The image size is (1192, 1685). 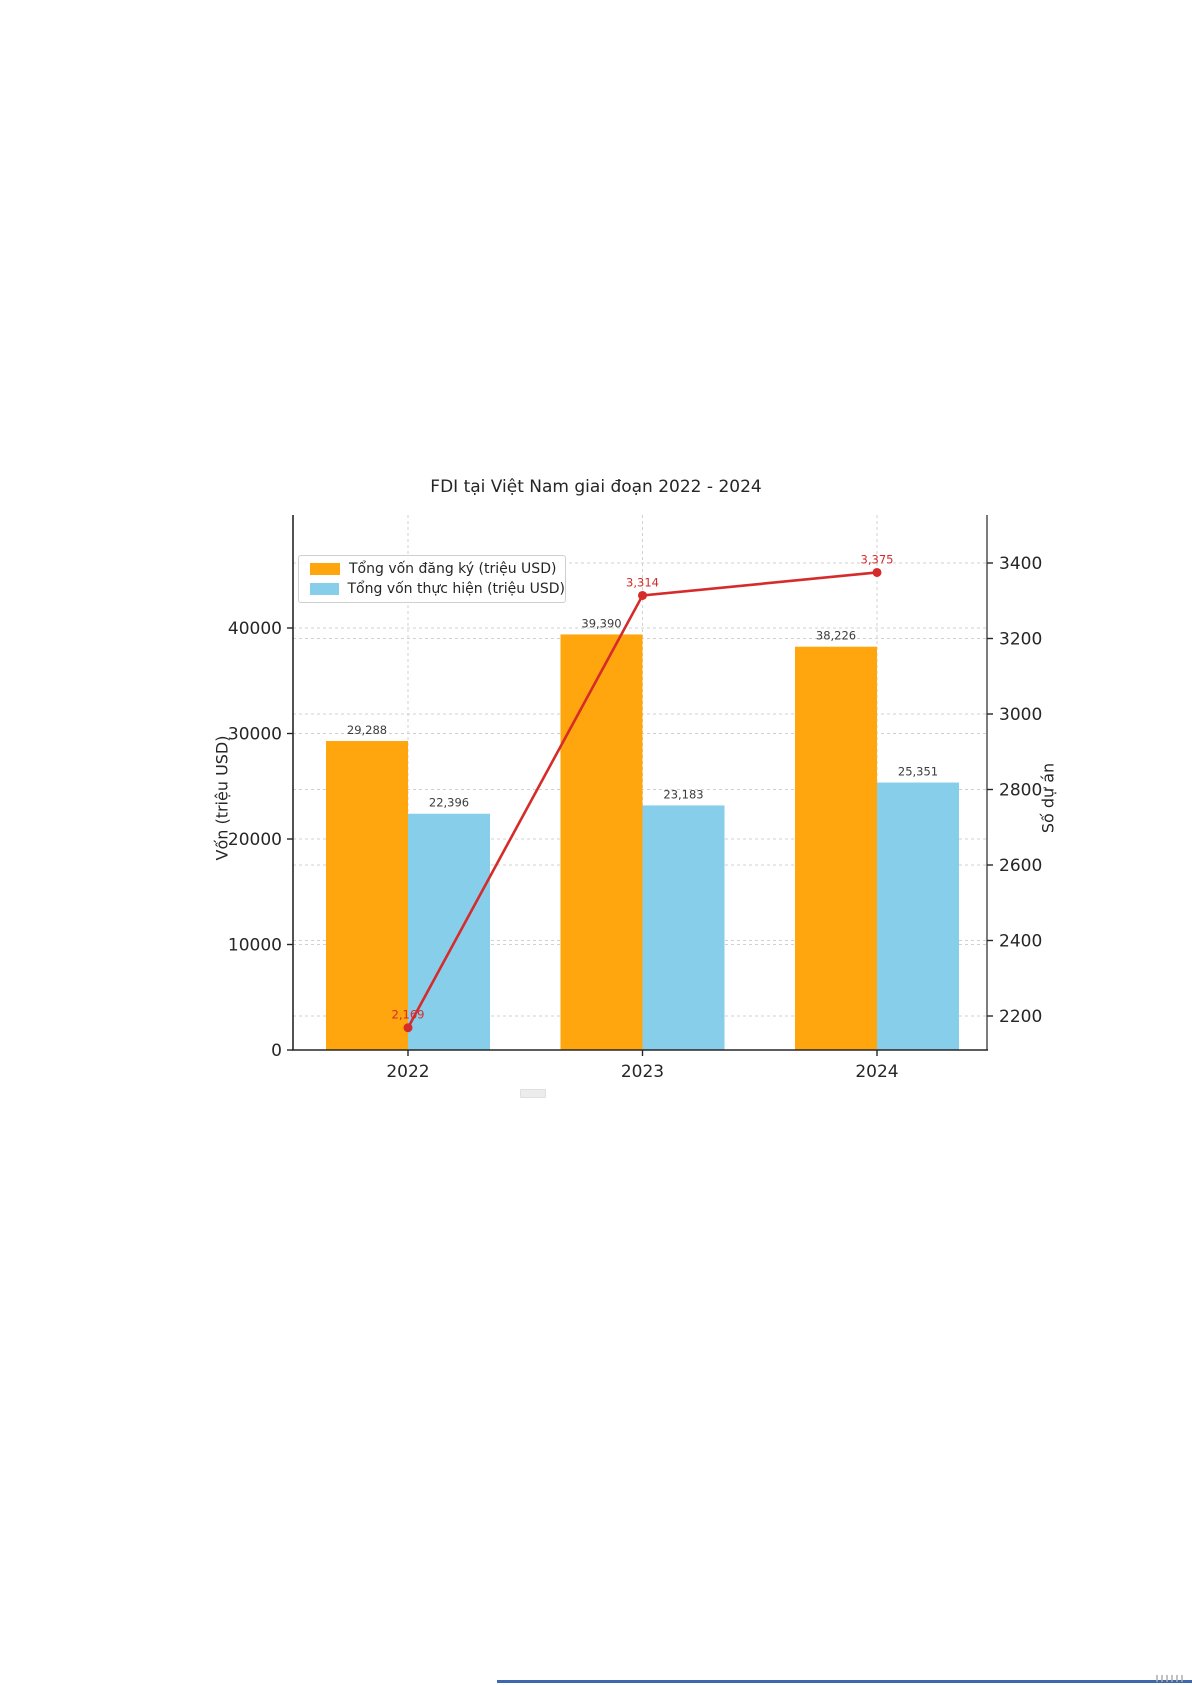 I want to click on legend-item-implemented-capital: Tổng vốn thực hiện (triệu USD), so click(x=432, y=589).